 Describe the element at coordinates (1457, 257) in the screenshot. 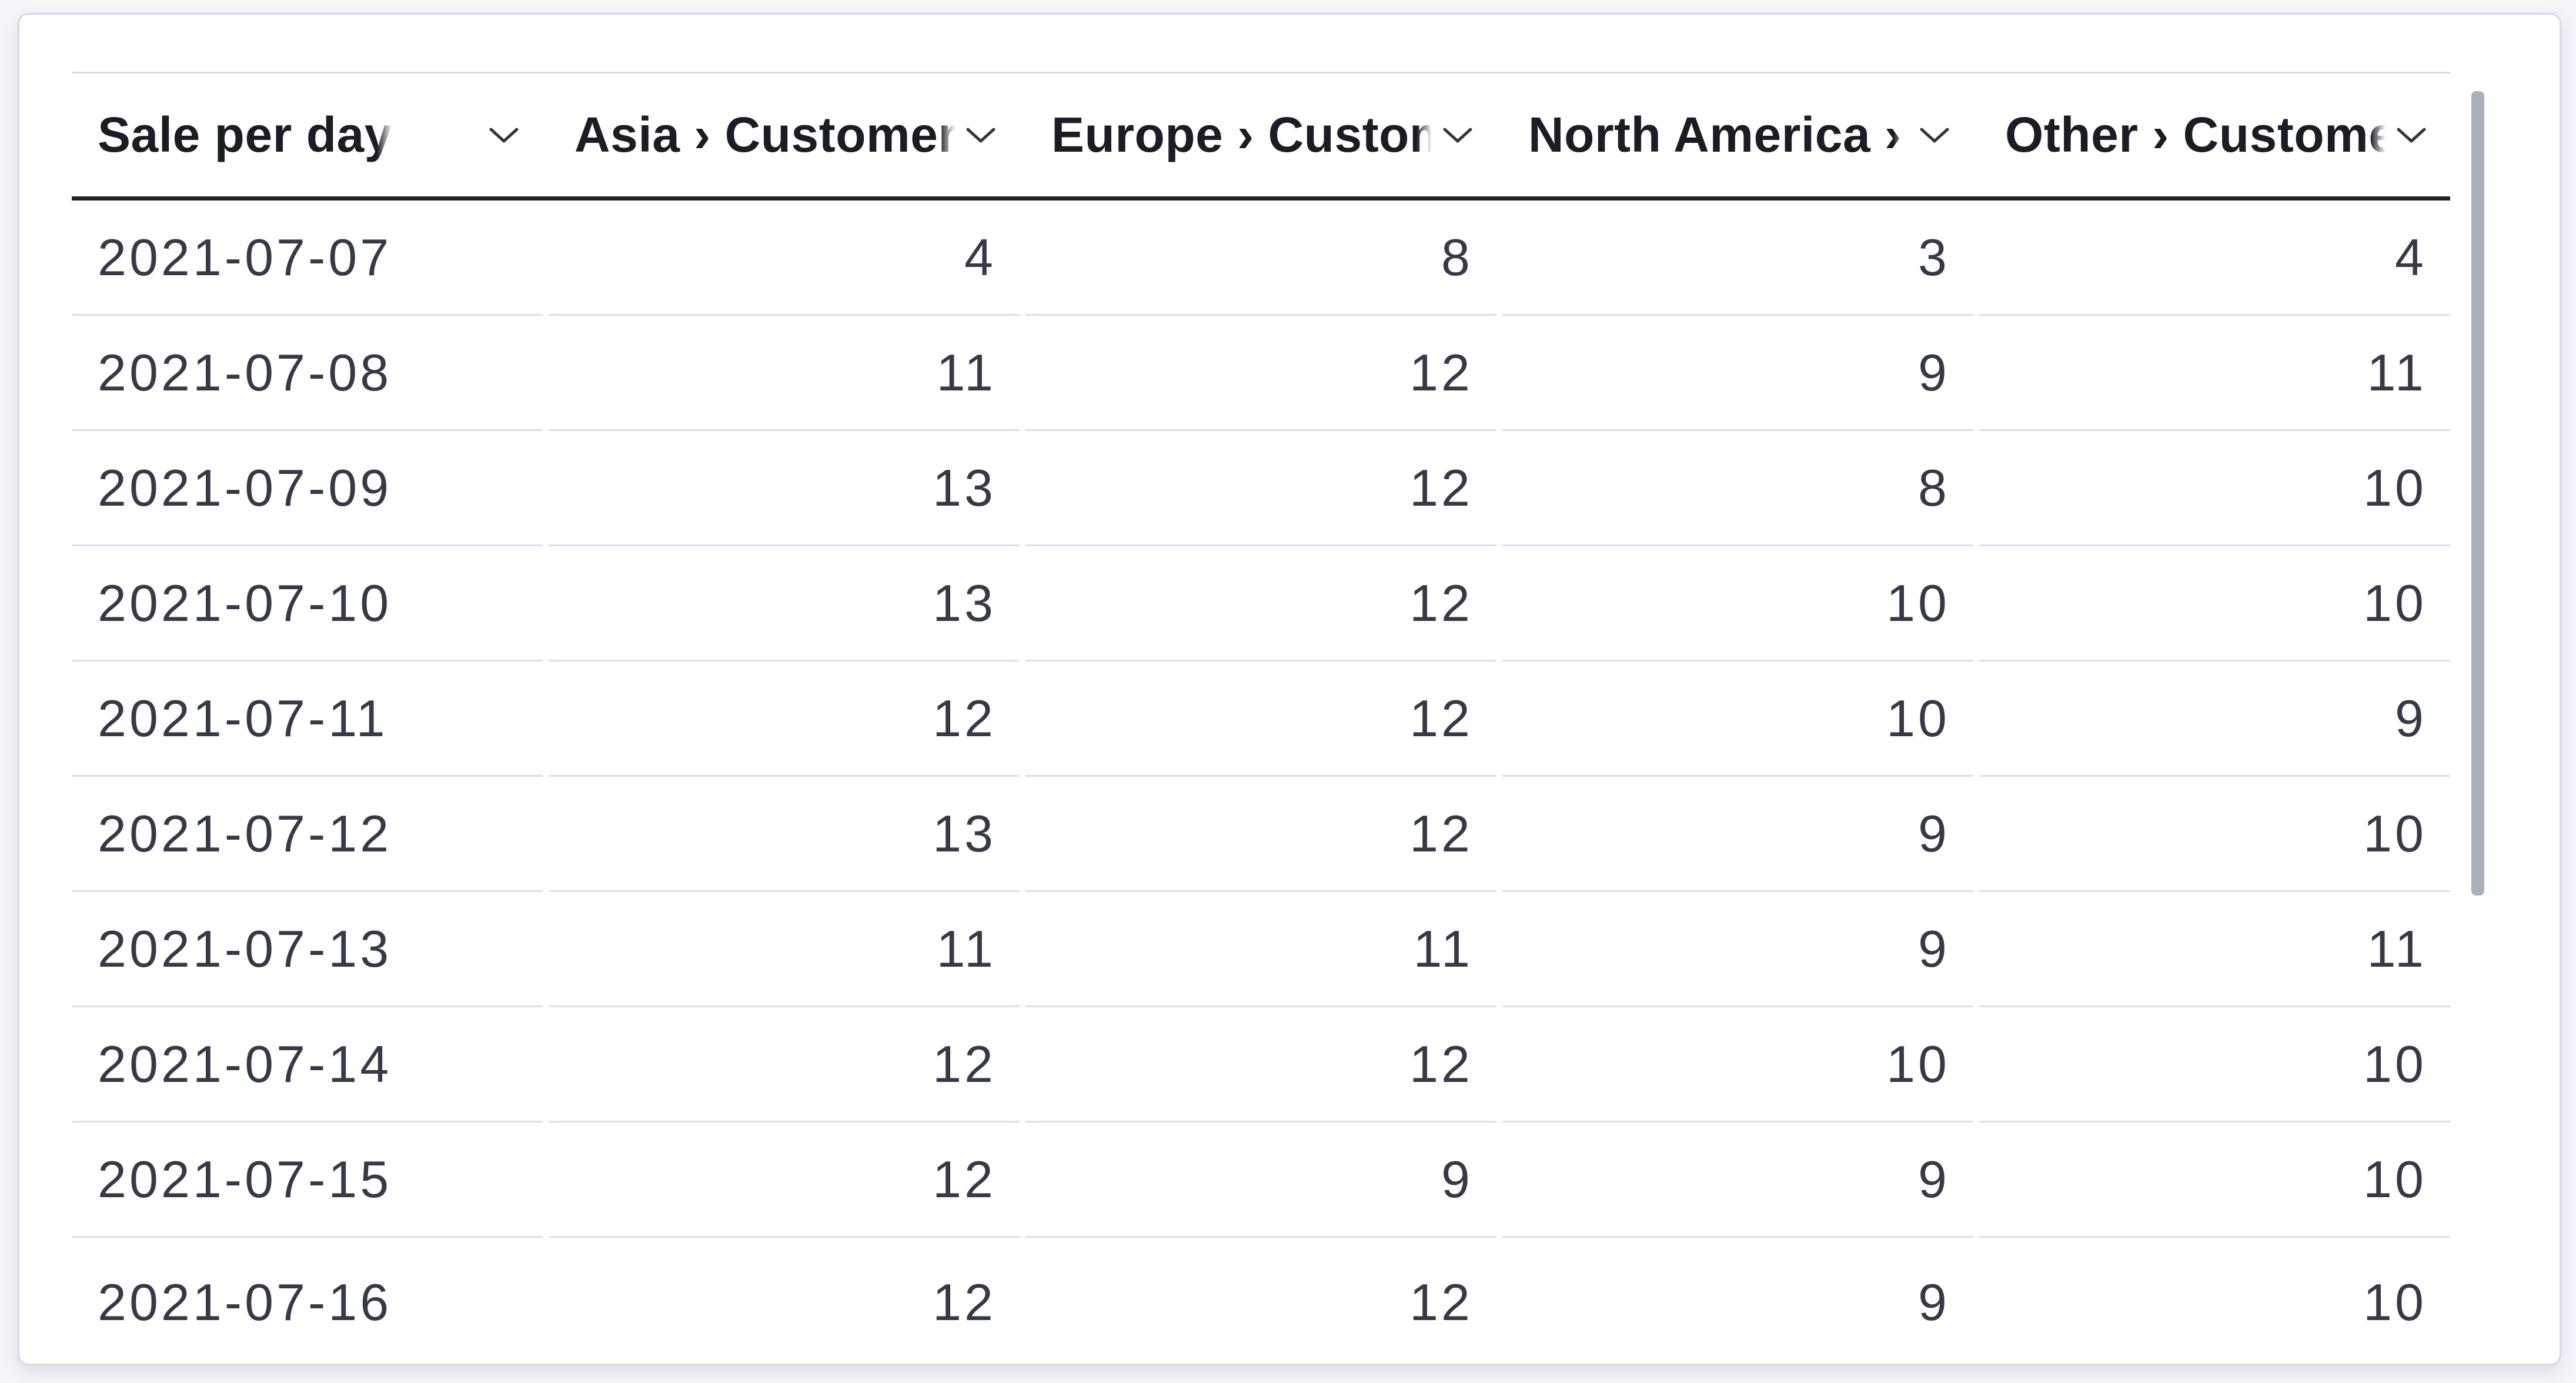

I see `europe-value: 8` at that location.